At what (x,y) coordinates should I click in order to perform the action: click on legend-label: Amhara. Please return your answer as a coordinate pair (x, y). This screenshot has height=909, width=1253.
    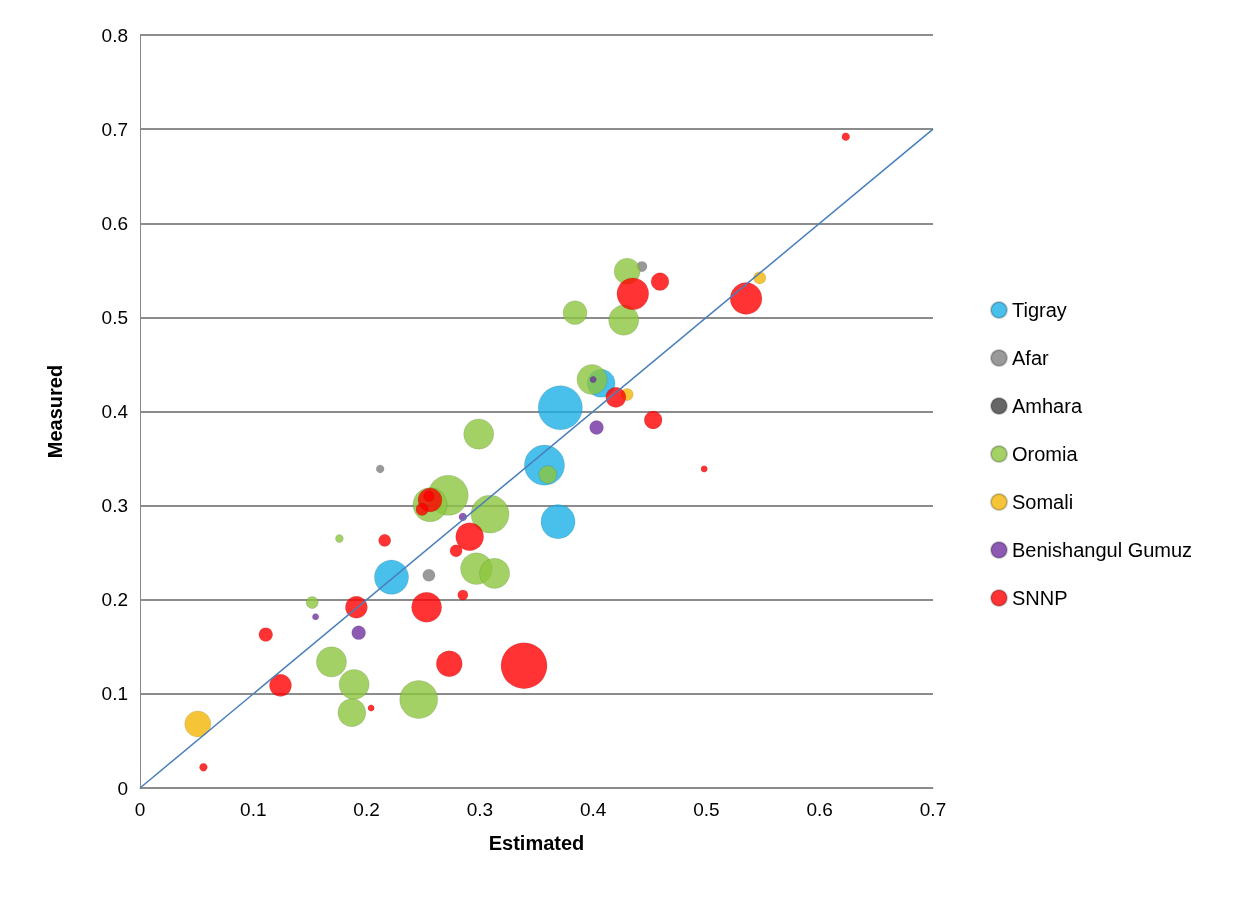
    Looking at the image, I should click on (1047, 406).